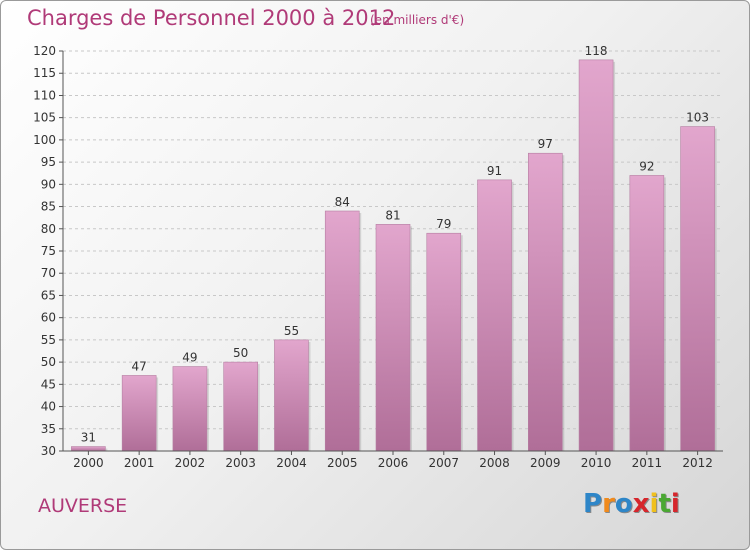 The image size is (750, 550). Describe the element at coordinates (342, 331) in the screenshot. I see `bar-2005` at that location.